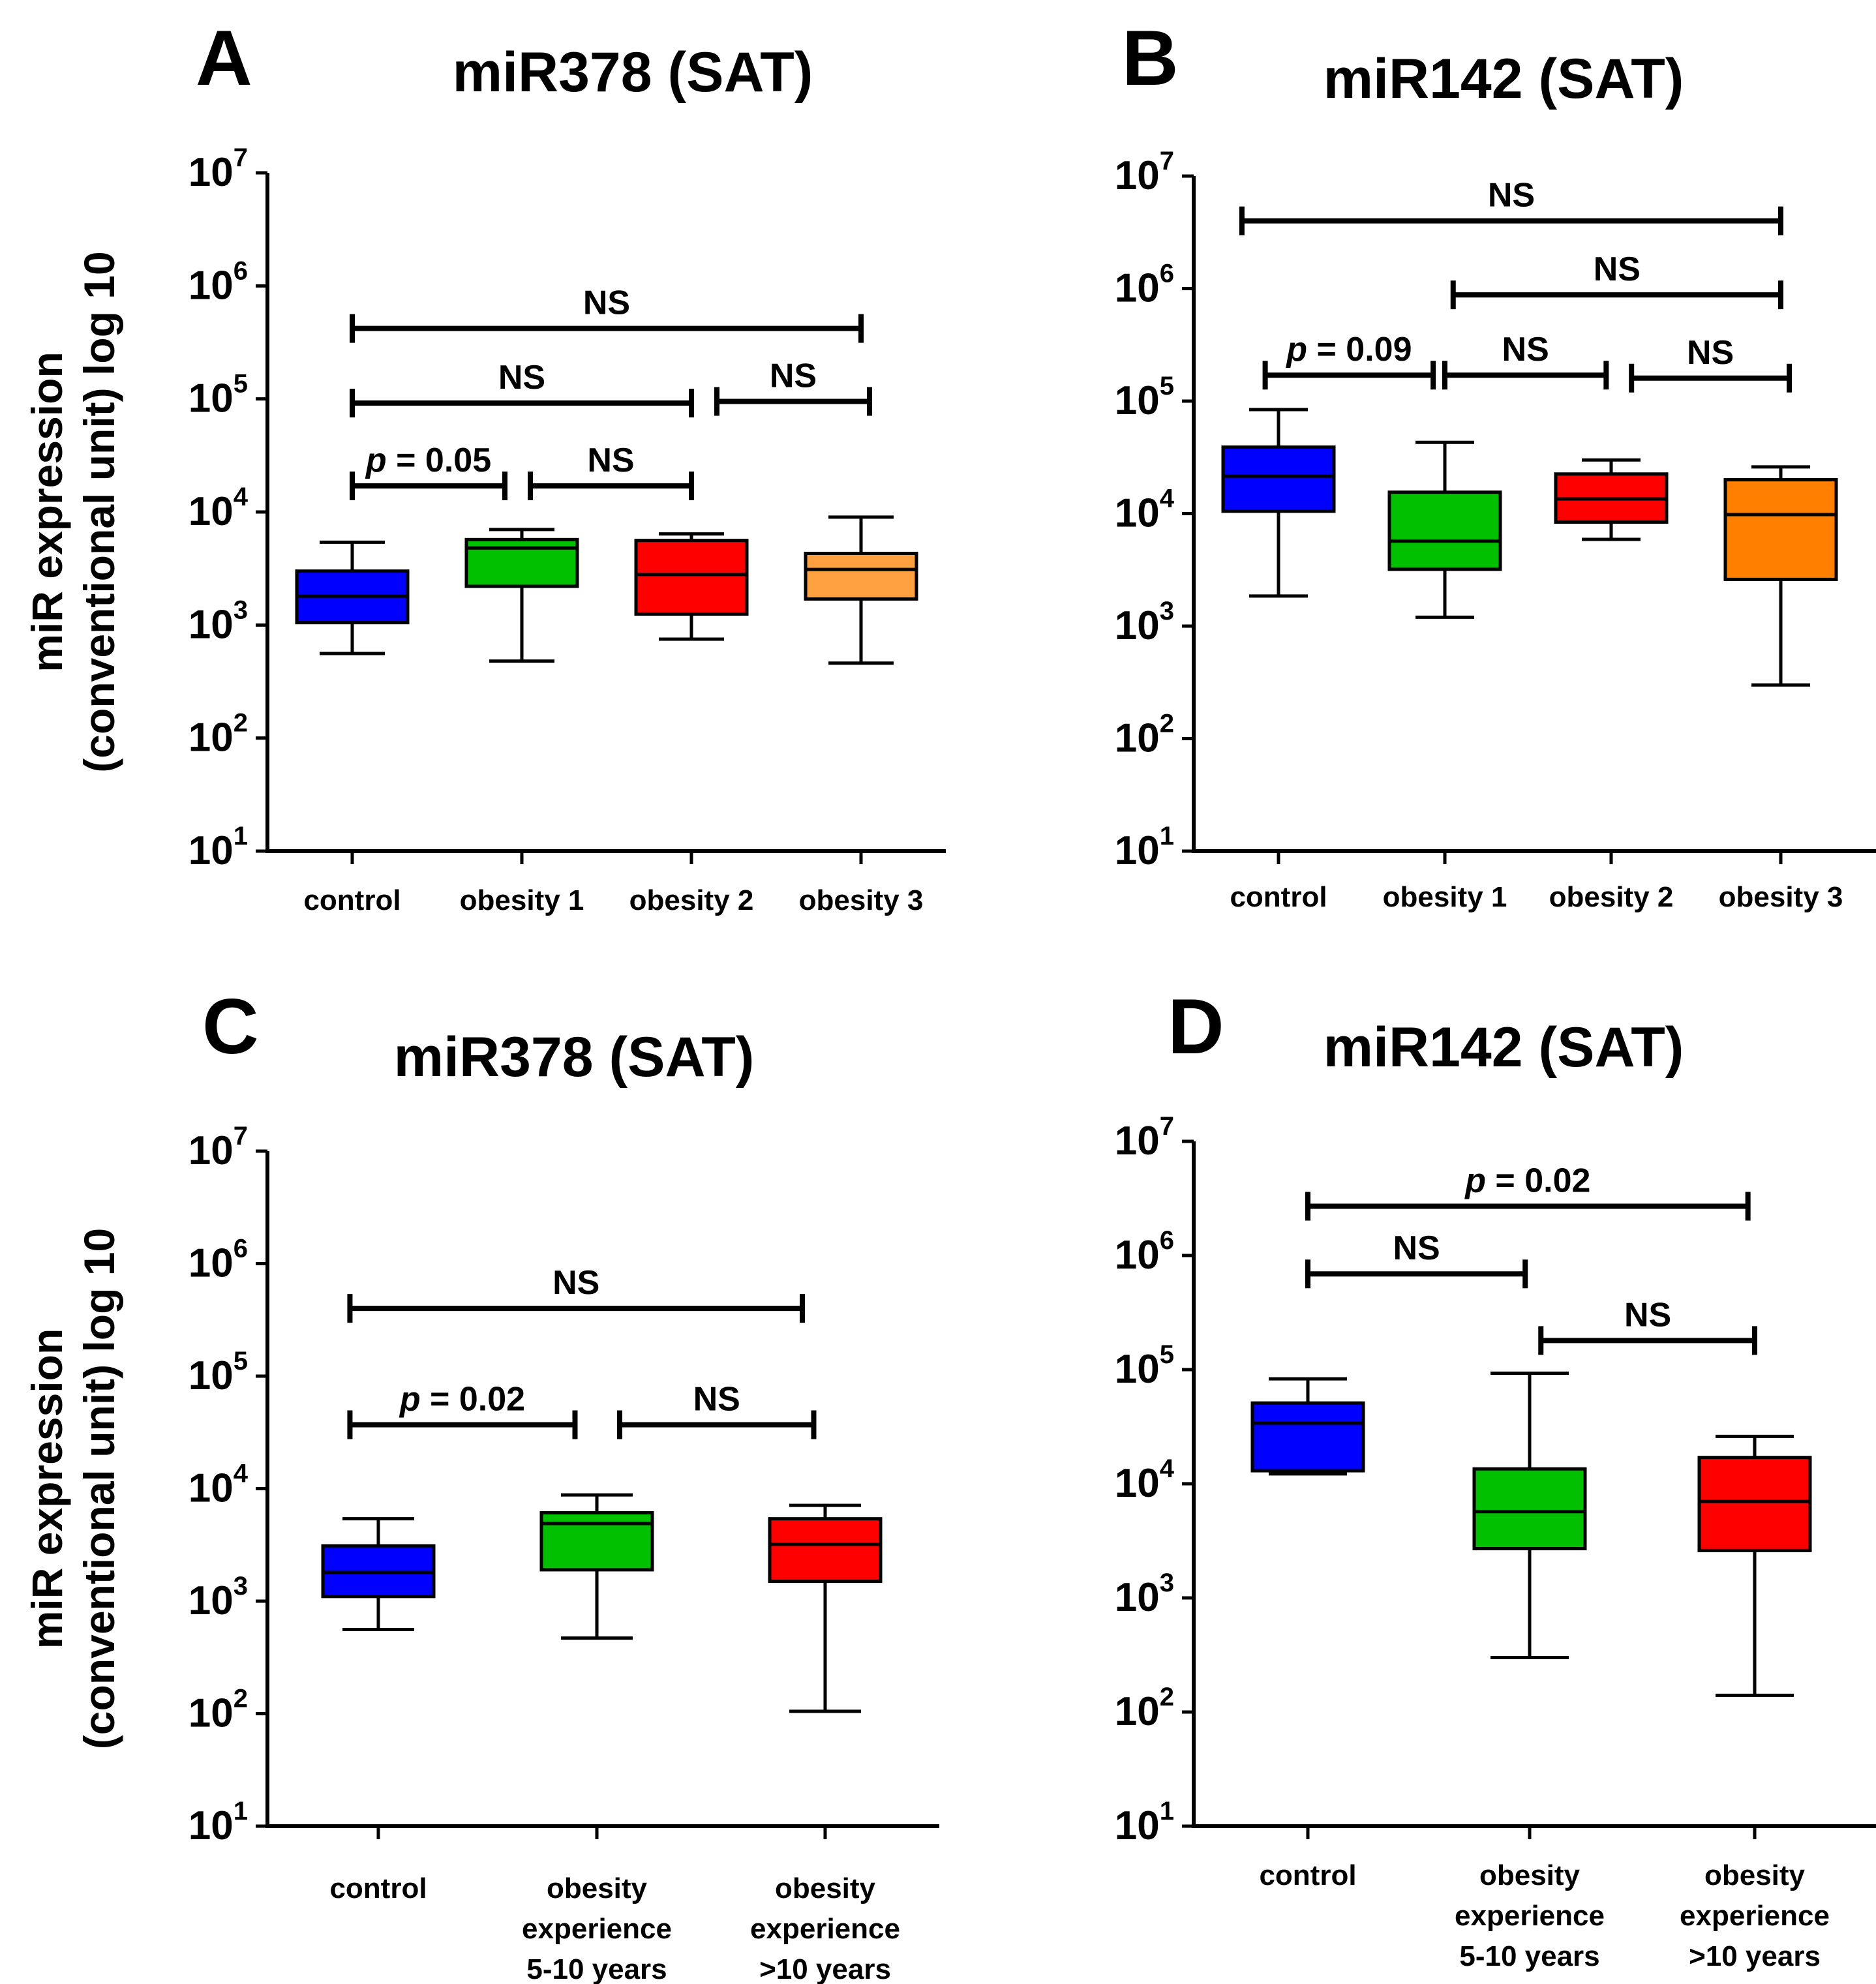 This screenshot has width=1876, height=1984. What do you see at coordinates (1196, 1026) in the screenshot?
I see `panel-letter: D` at bounding box center [1196, 1026].